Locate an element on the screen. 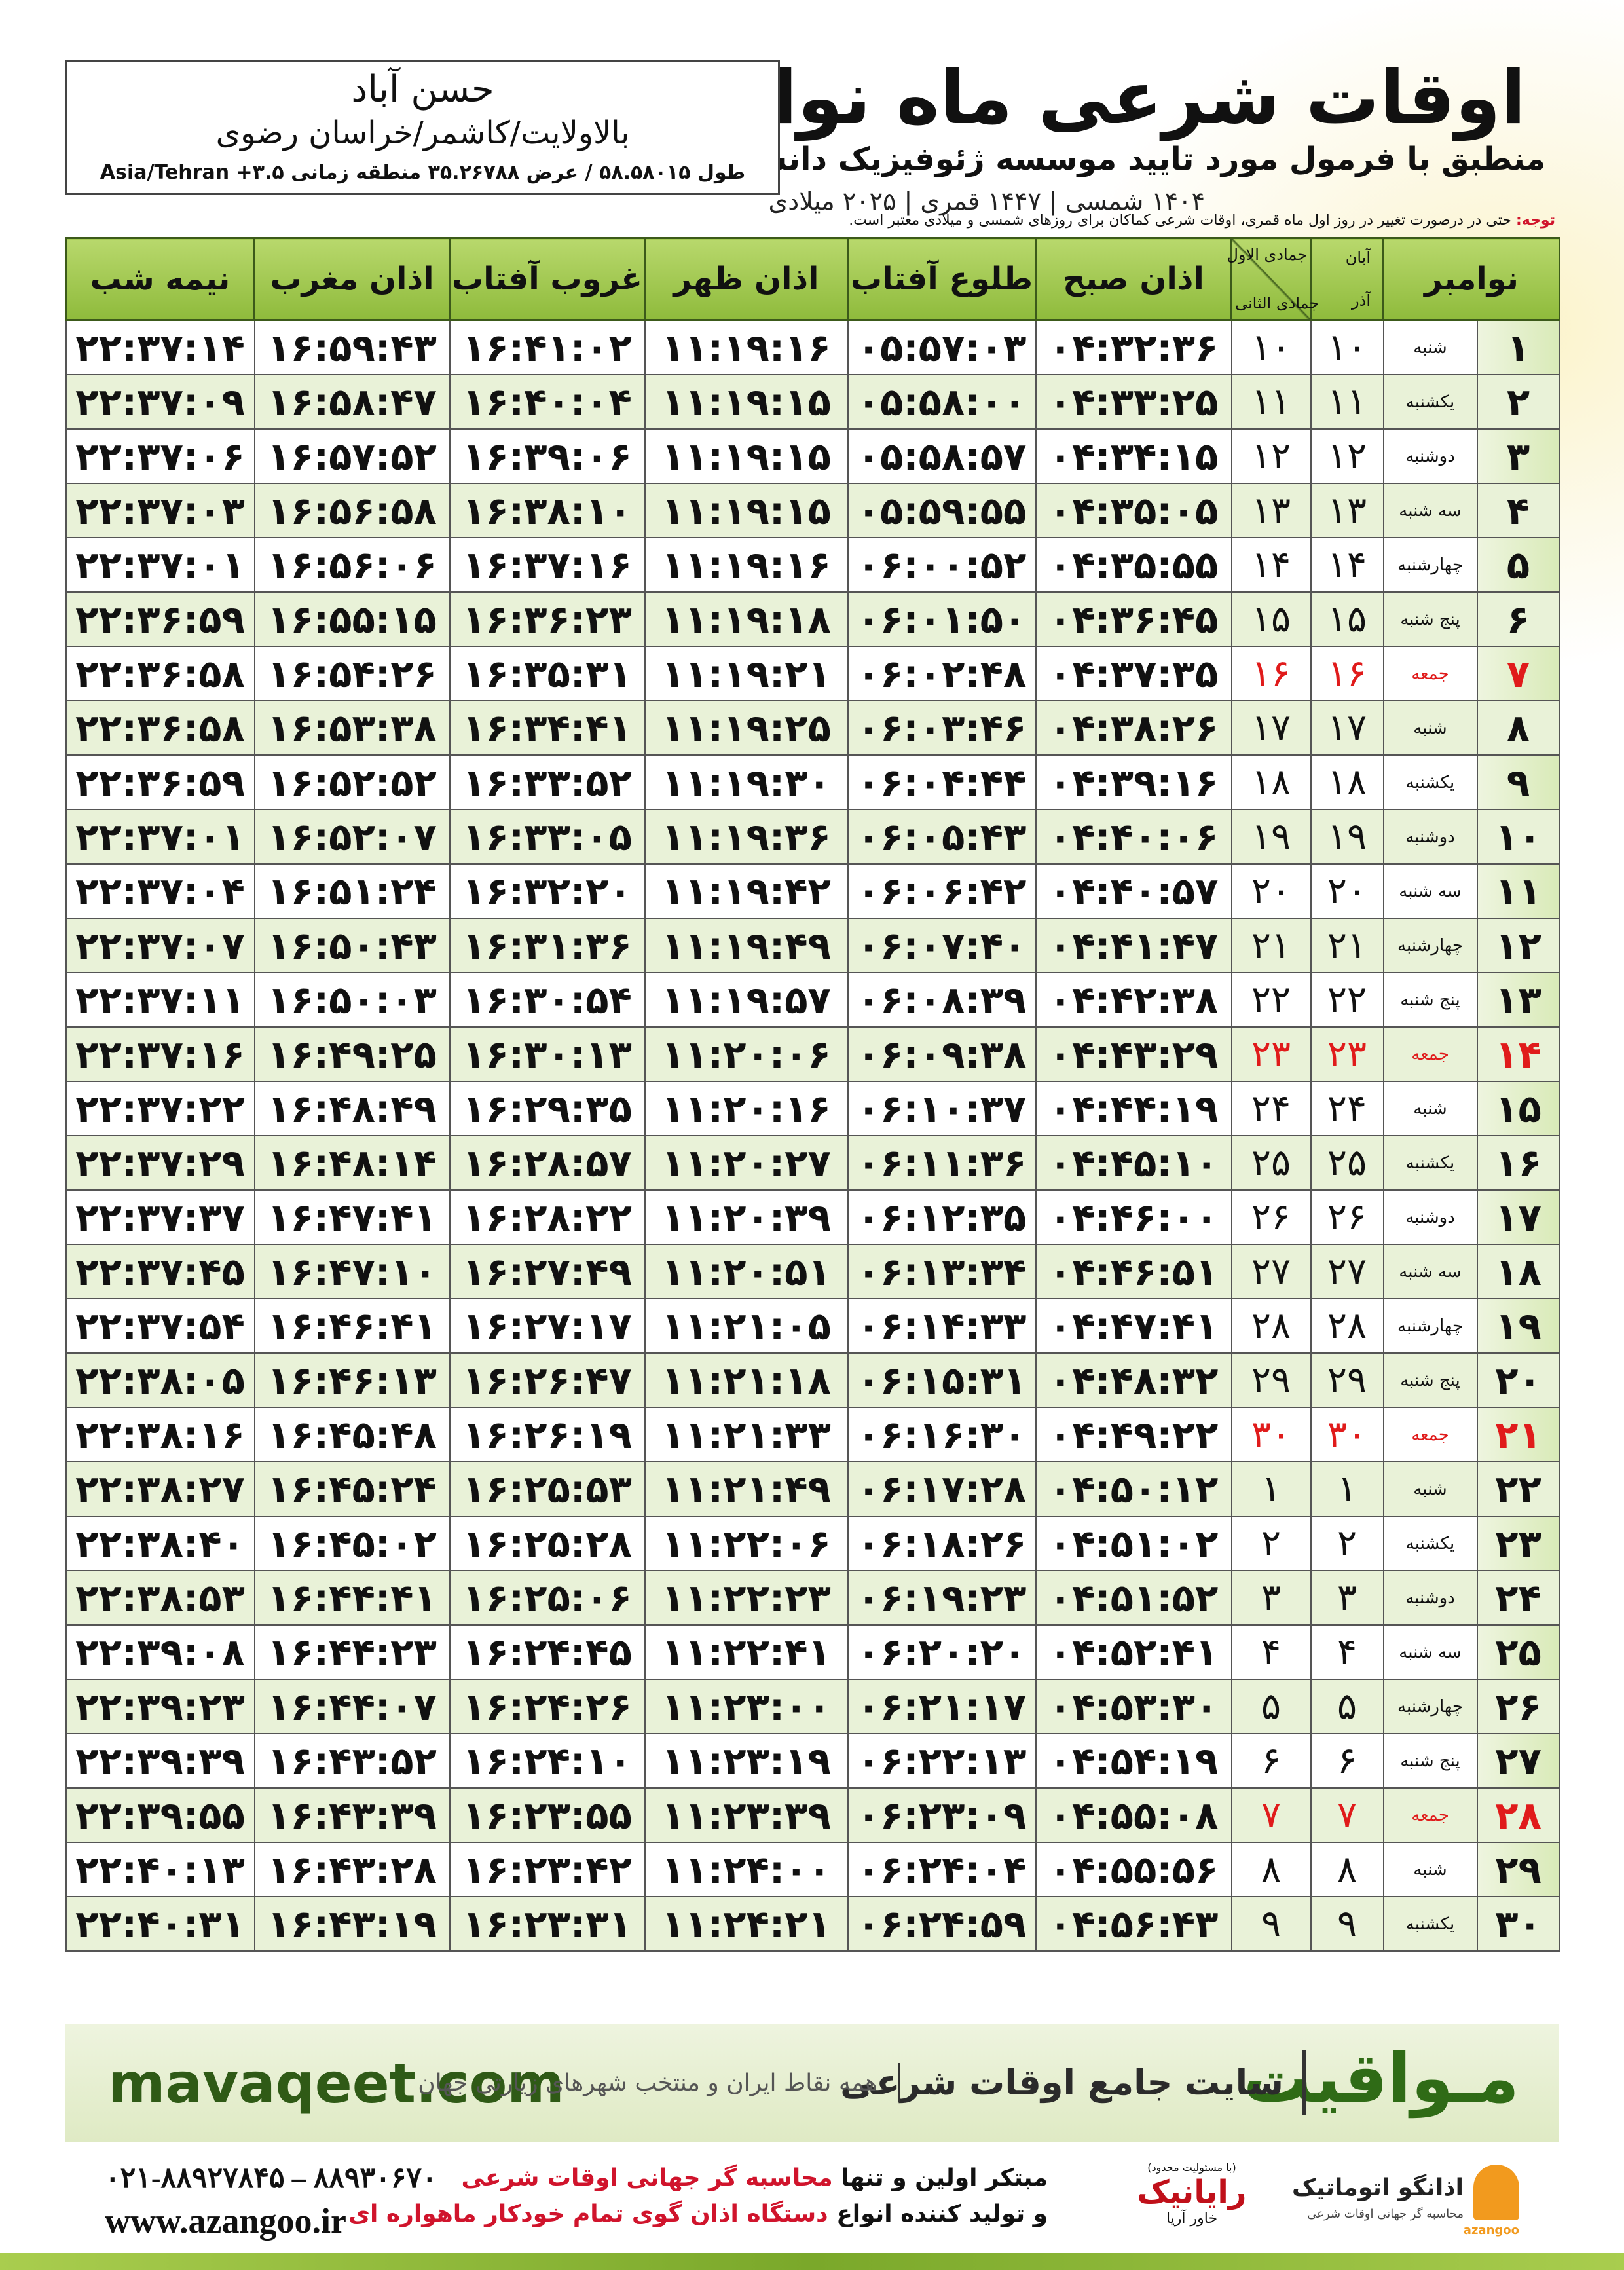 The image size is (1624, 2270). site-url: mavaqeet.com is located at coordinates (336, 2083).